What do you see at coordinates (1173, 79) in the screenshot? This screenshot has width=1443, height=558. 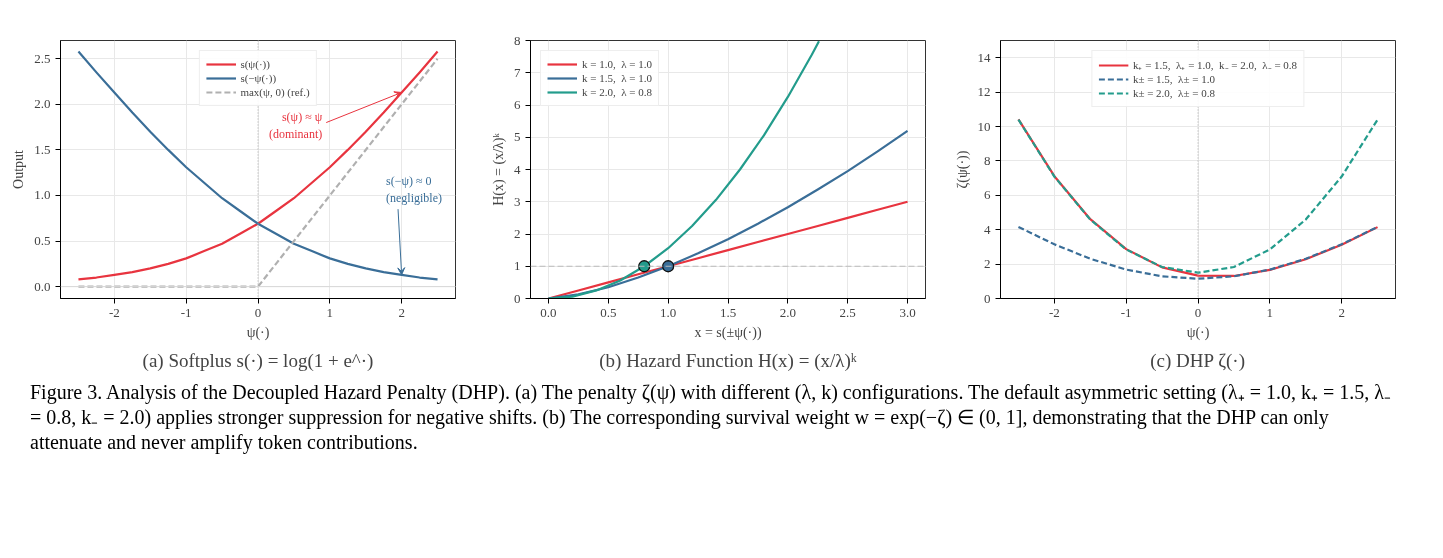 I see `legend-label: k± = 1.5, λ± = 1.0` at bounding box center [1173, 79].